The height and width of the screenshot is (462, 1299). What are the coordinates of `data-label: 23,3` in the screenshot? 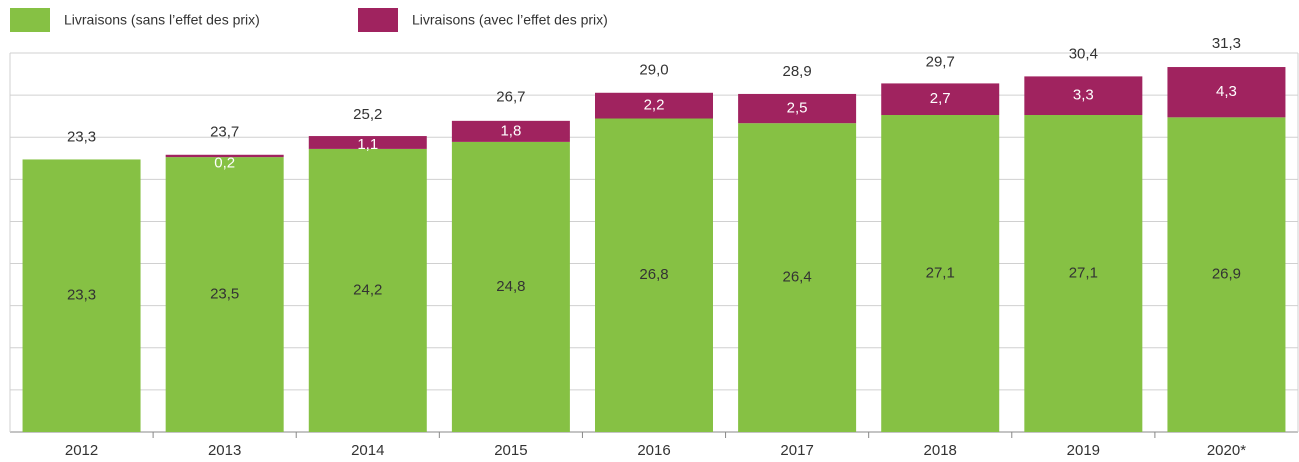 It's located at (81, 295).